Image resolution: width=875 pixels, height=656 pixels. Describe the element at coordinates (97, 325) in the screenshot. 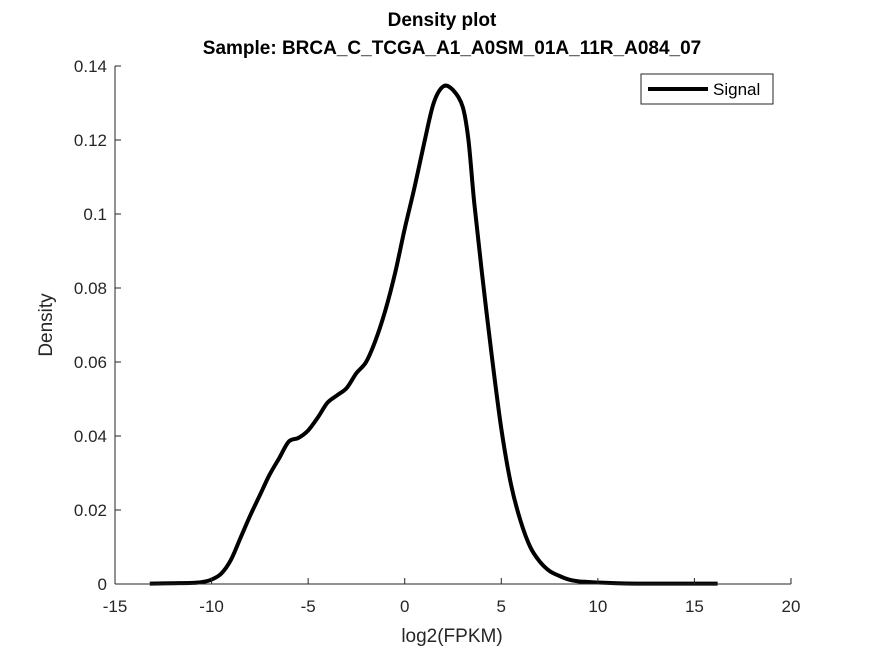

I see `y-axis: 0 0.02 0.04 0.06 0.08 0.1 0.12 0.14` at that location.